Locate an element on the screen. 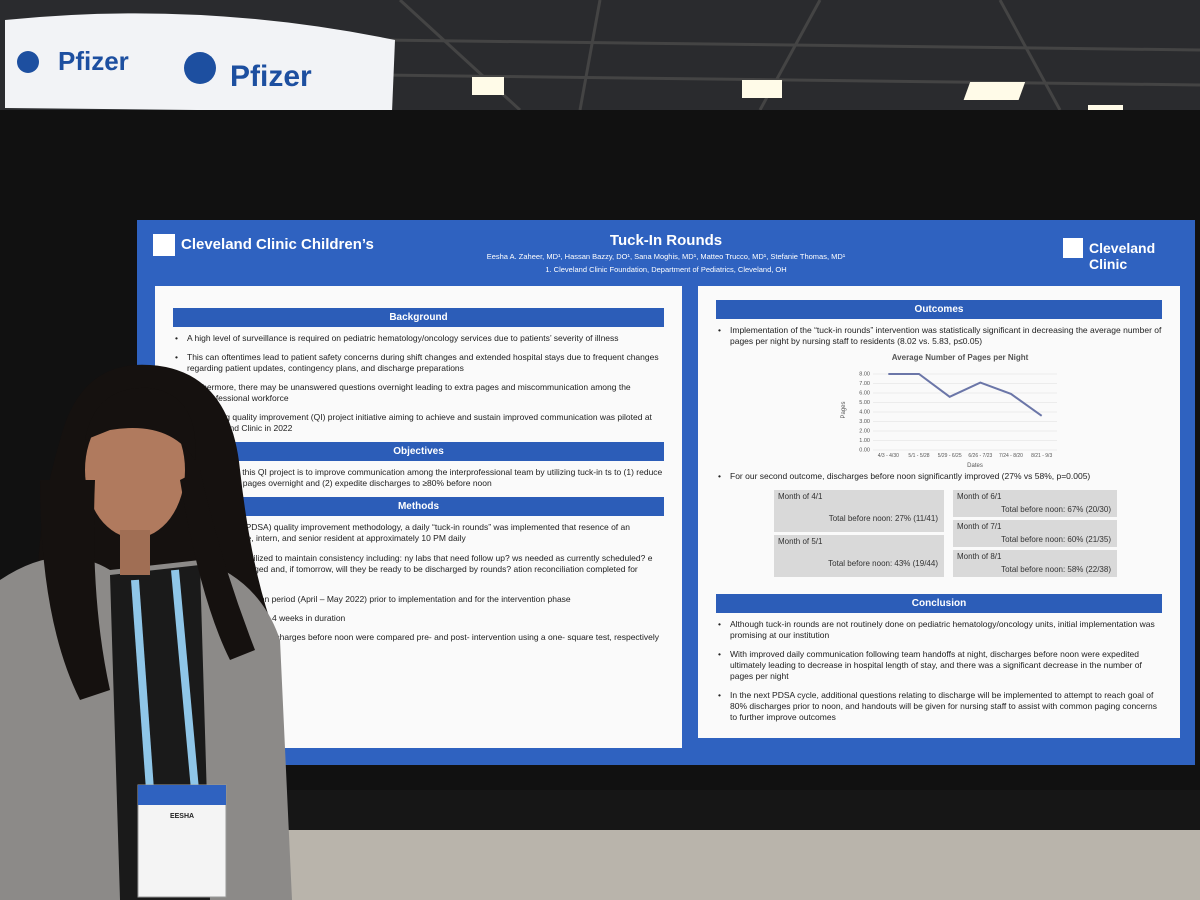  month-total: Total before noon: 43% (19/44) is located at coordinates (883, 564).